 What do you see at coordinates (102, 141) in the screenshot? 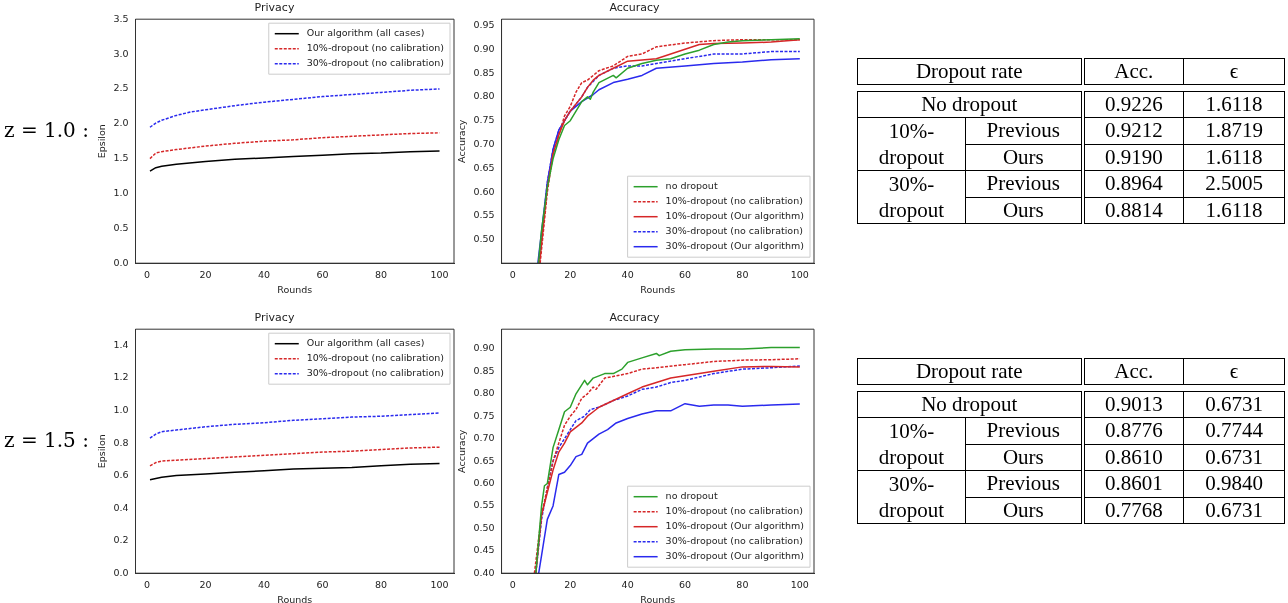
I see `y-axis-title: Epsilon` at bounding box center [102, 141].